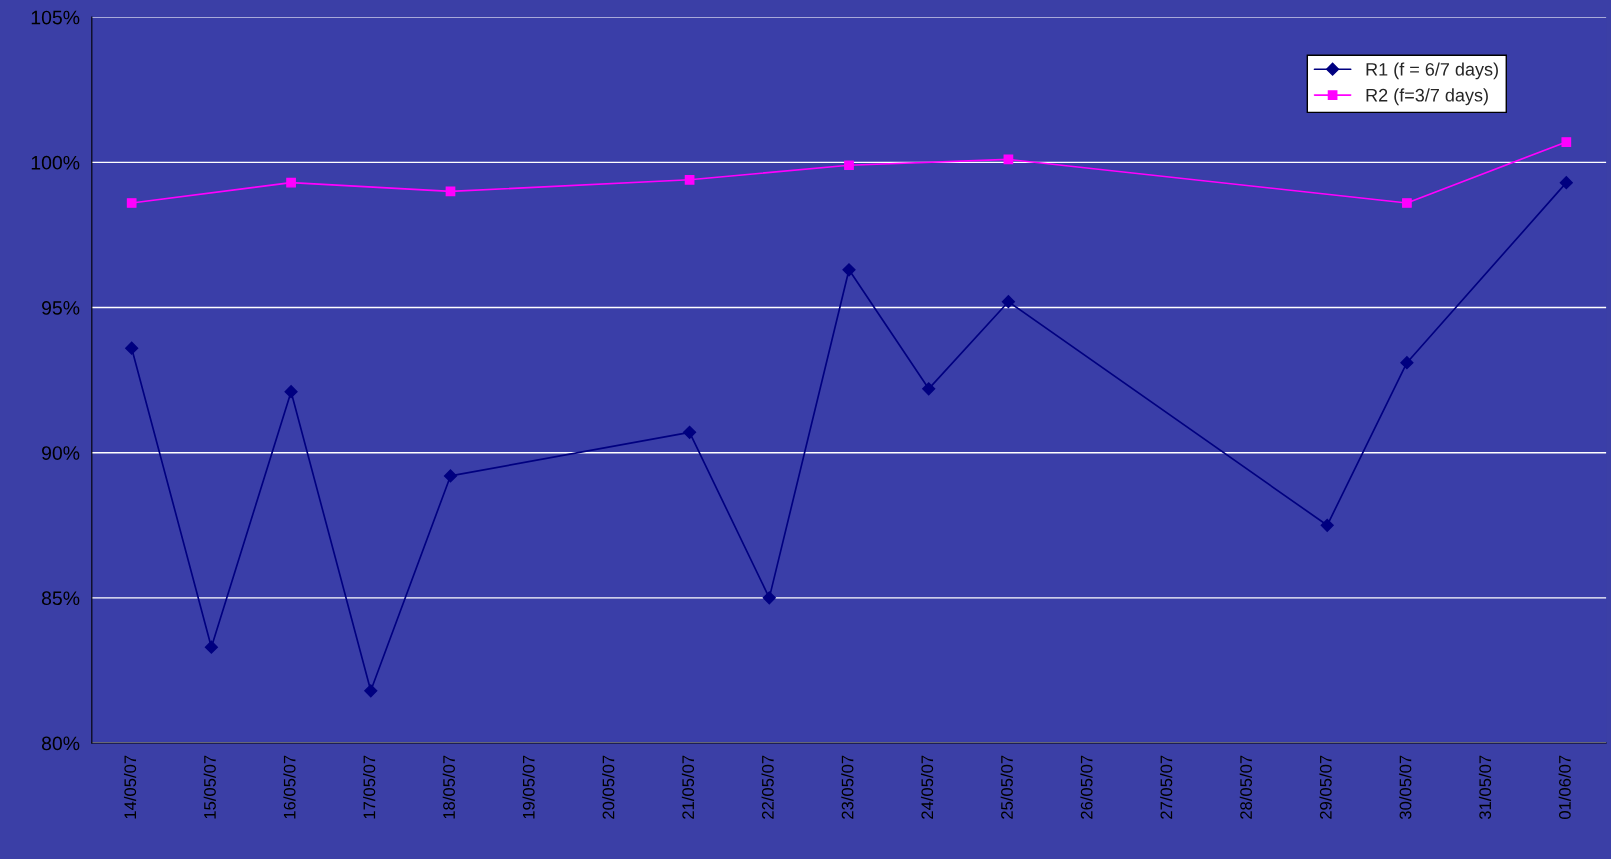  Describe the element at coordinates (1325, 787) in the screenshot. I see `x-tick-label: 29/05/07` at that location.